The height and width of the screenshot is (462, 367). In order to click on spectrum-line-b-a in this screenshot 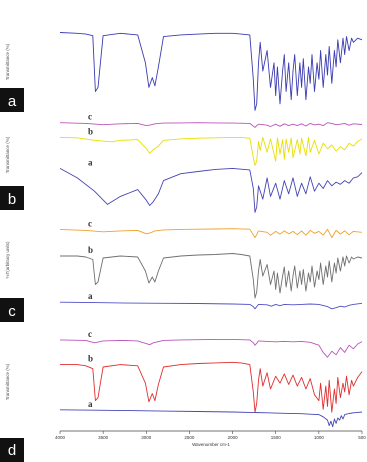, I will do `click(211, 190)`.